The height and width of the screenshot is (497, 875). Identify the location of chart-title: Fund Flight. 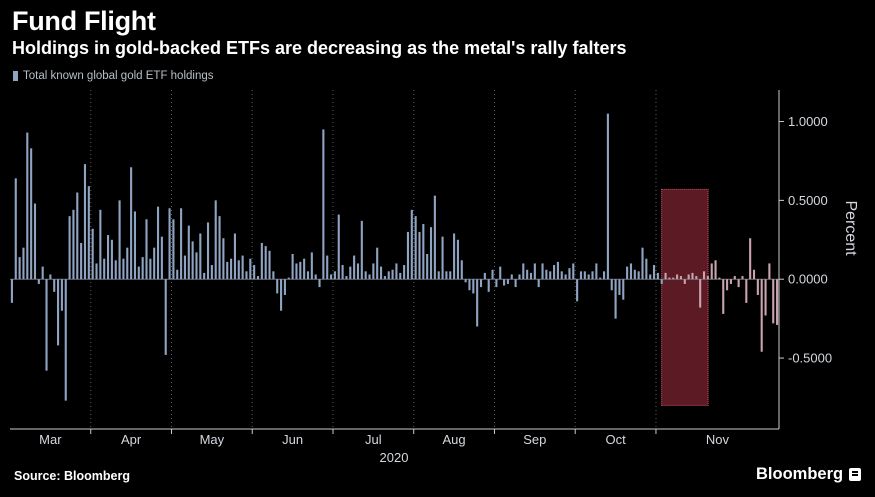
(84, 21).